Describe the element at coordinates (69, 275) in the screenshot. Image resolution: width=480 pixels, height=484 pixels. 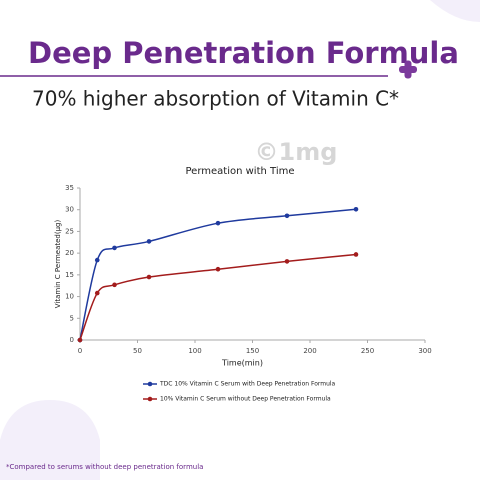
I see `y-tick-label: 15` at that location.